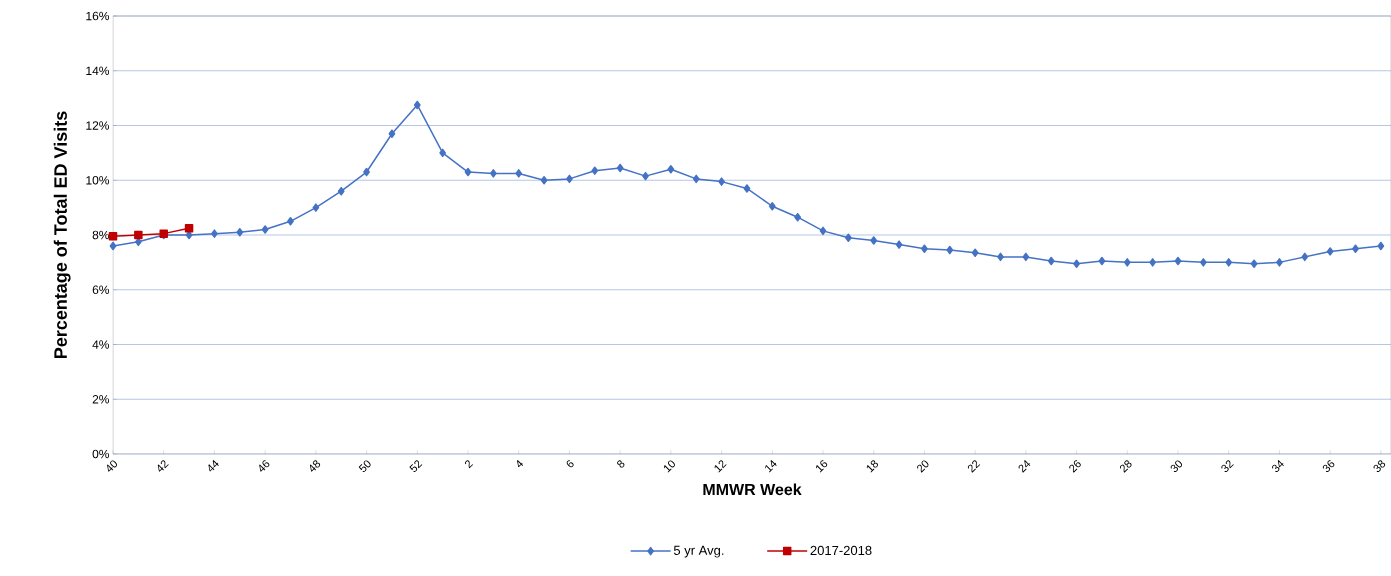 The image size is (1391, 576). Describe the element at coordinates (841, 550) in the screenshot. I see `legend-label: 2017-2018` at that location.